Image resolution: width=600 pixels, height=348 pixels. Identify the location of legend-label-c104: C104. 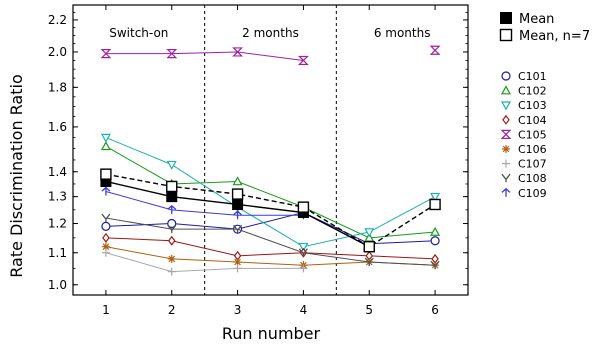
(532, 120).